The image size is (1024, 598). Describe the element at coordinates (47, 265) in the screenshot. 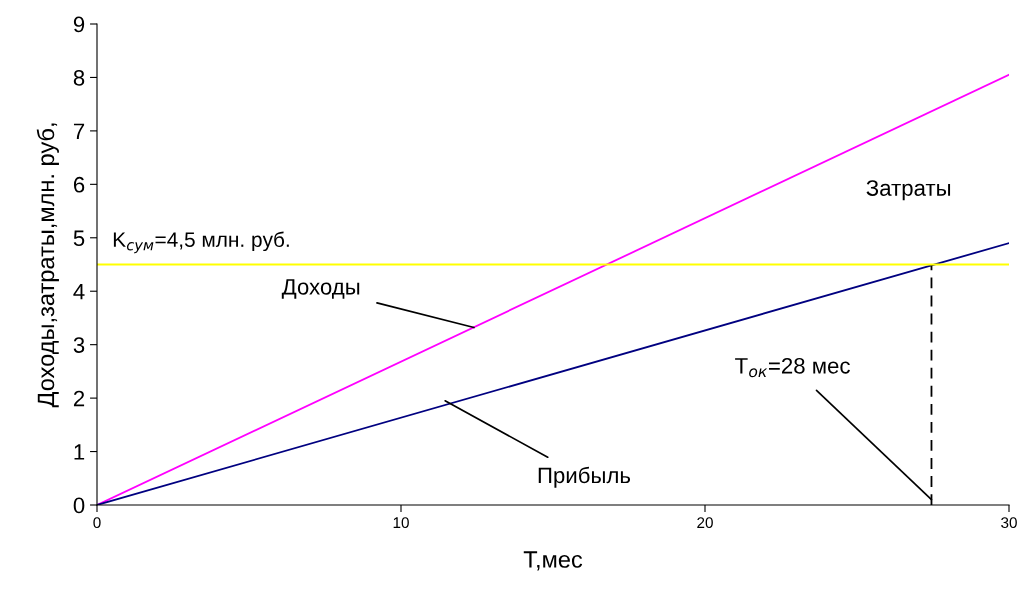

I see `y-axis-title: Доходы,затраты,млн. руб,` at that location.